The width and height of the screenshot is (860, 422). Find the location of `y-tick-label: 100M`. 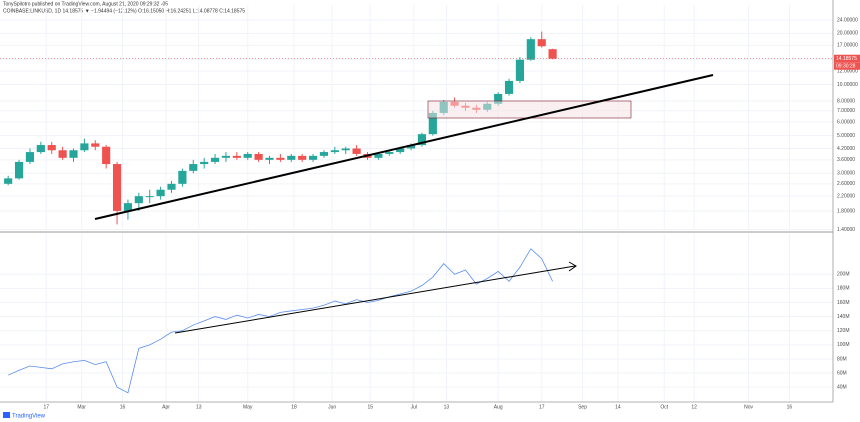

y-tick-label: 100M is located at coordinates (843, 345).